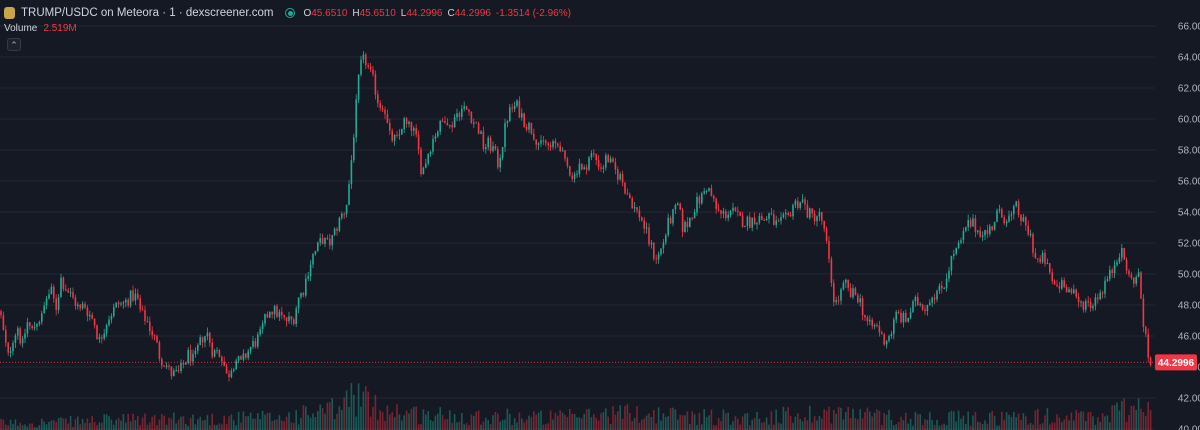 The width and height of the screenshot is (1200, 430). Describe the element at coordinates (329, 13) in the screenshot. I see `ohlc-open: 45.6510` at that location.